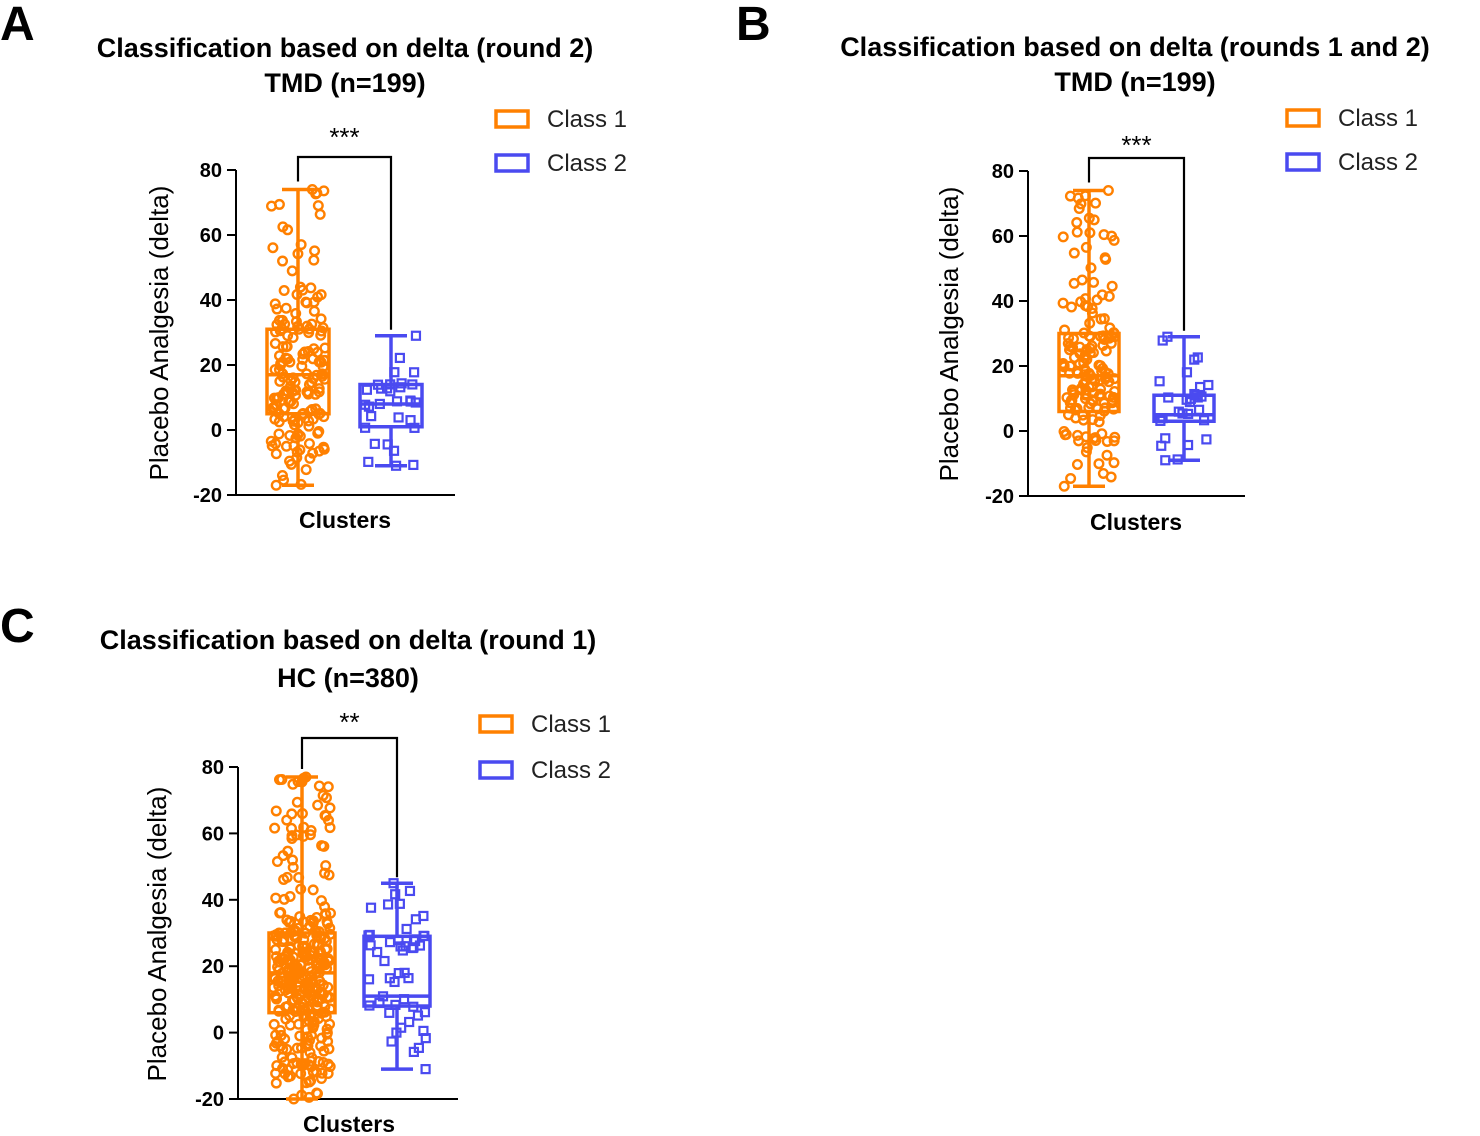  Describe the element at coordinates (349, 807) in the screenshot. I see `significance-bracket` at that location.